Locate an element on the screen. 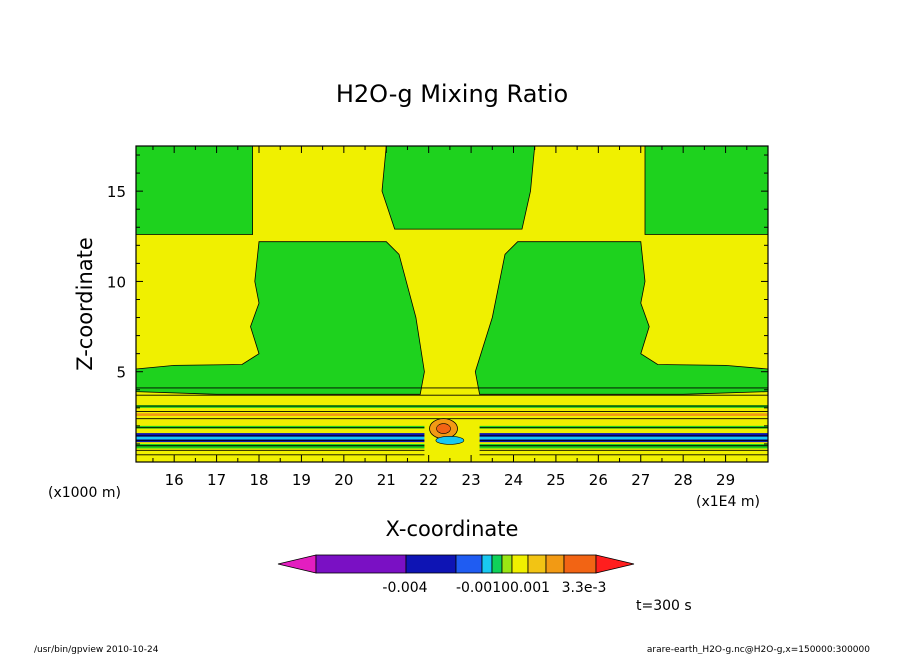  green-region-top-center is located at coordinates (458, 187).